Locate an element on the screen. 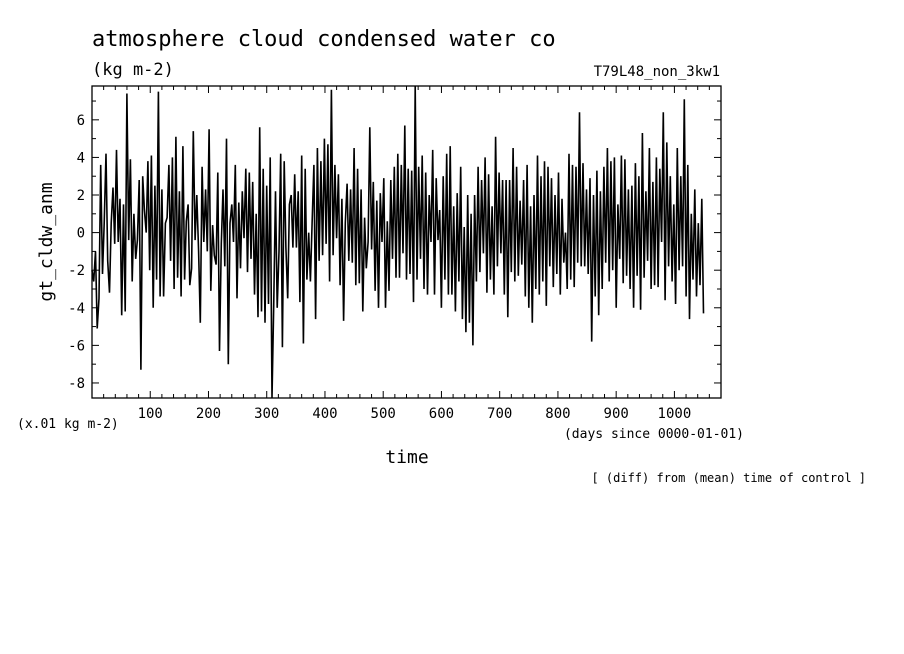 The width and height of the screenshot is (904, 654). x-axis-units: (days since 0000-01-01) is located at coordinates (654, 434).